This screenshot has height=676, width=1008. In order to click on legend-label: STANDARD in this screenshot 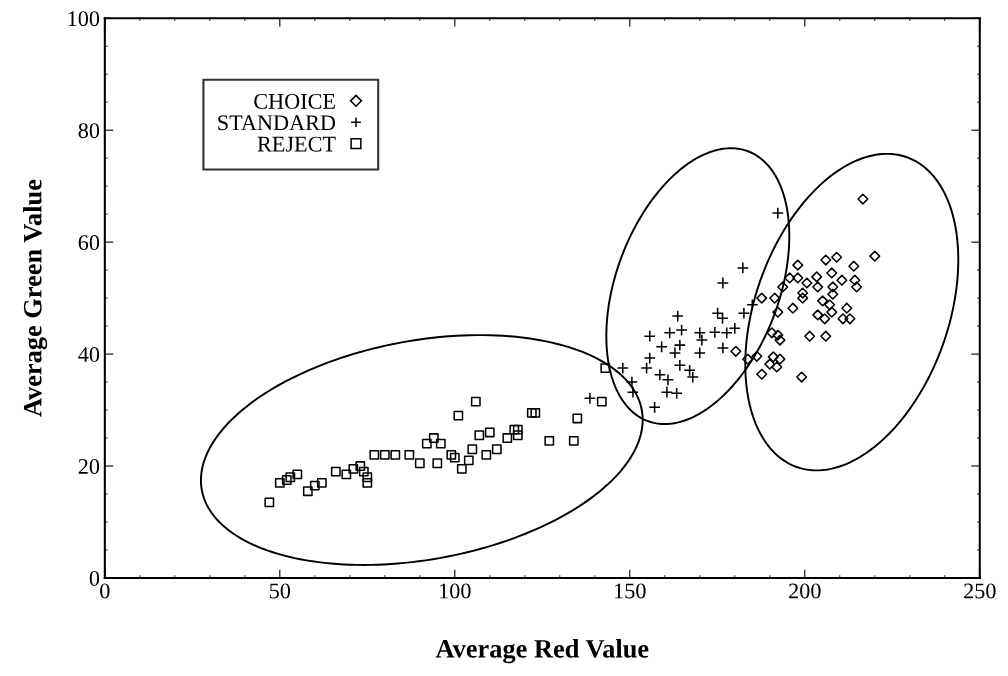, I will do `click(277, 123)`.